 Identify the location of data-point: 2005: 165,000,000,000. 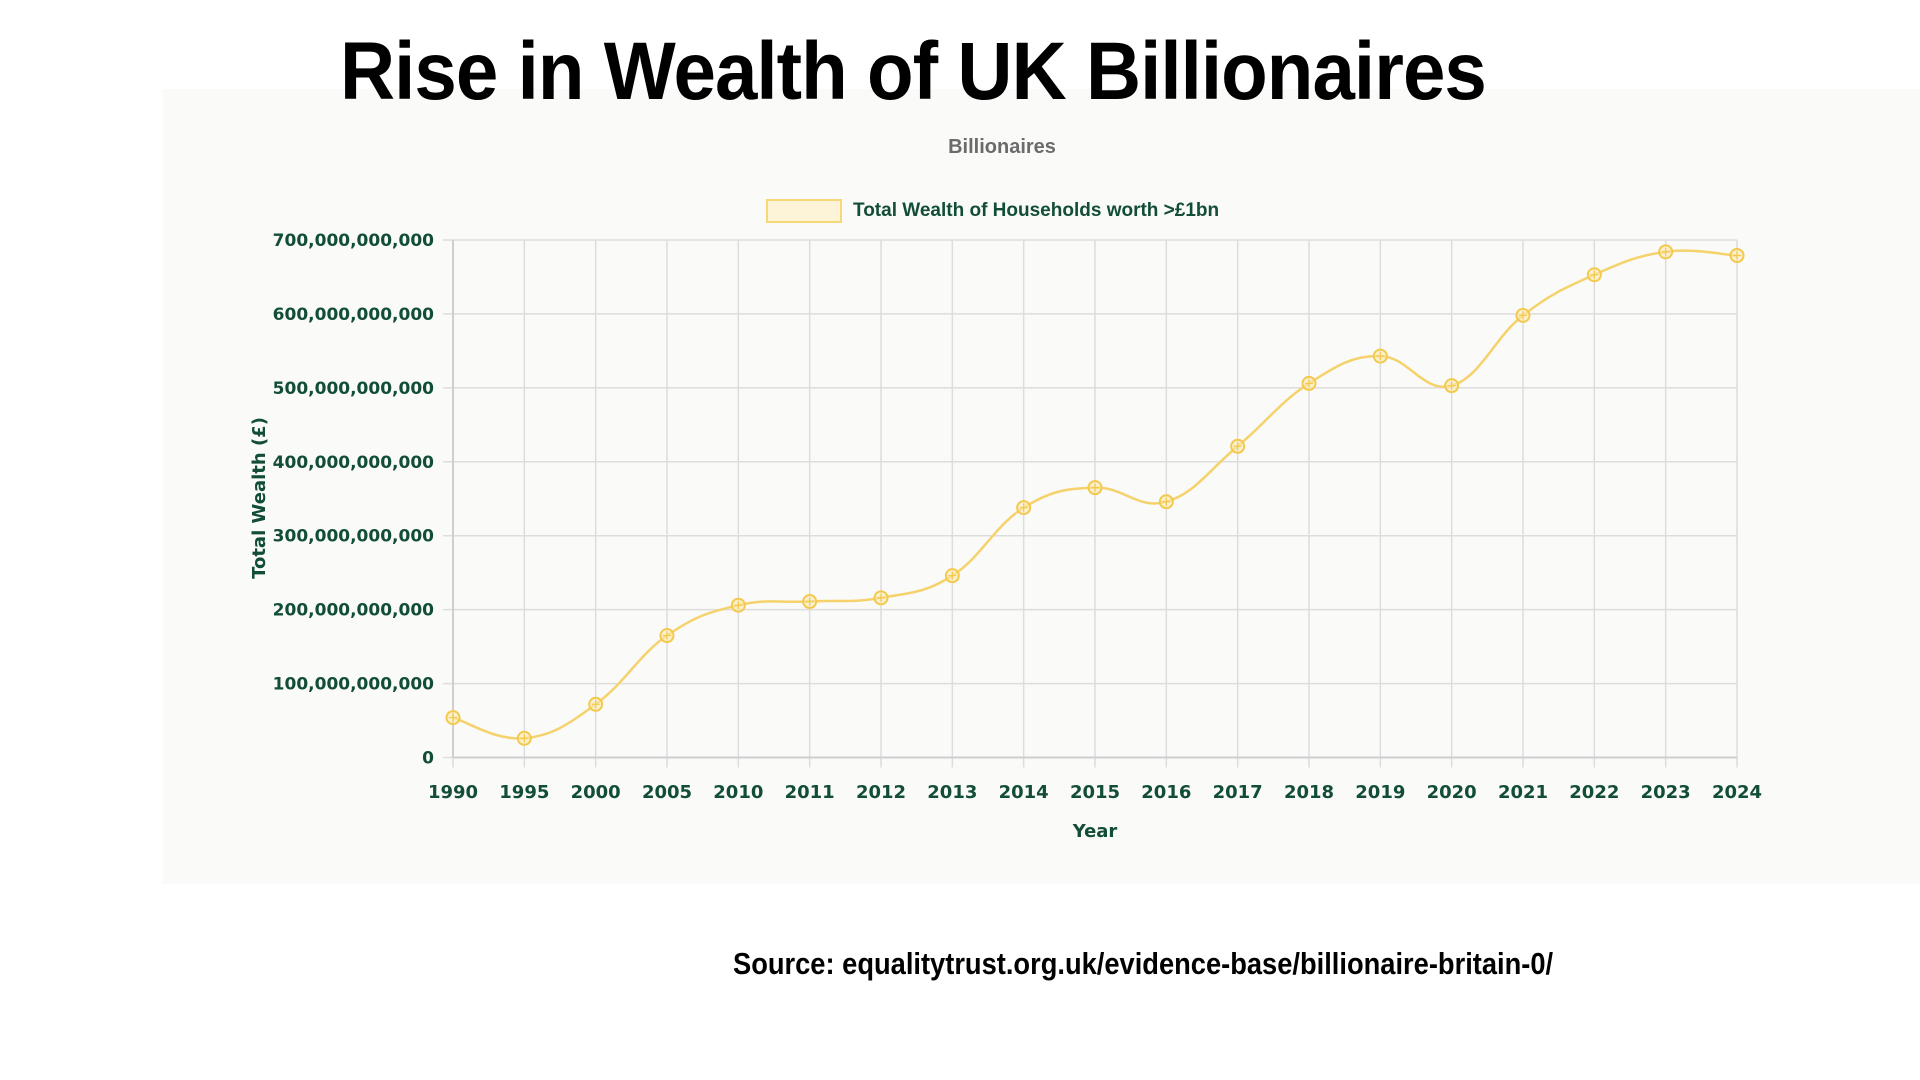
(667, 636).